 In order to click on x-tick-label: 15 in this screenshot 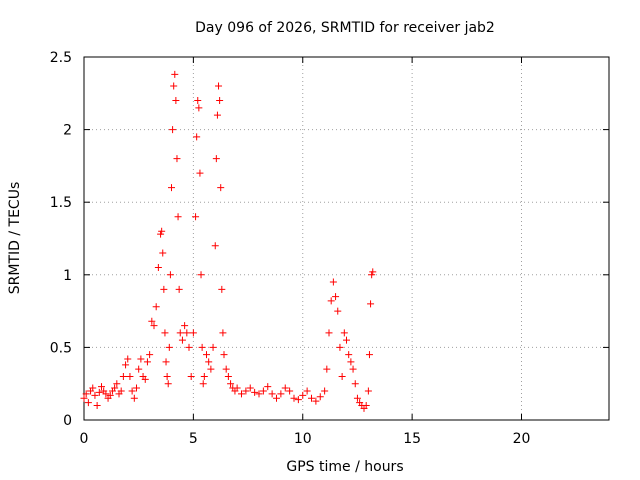, I will do `click(412, 439)`.